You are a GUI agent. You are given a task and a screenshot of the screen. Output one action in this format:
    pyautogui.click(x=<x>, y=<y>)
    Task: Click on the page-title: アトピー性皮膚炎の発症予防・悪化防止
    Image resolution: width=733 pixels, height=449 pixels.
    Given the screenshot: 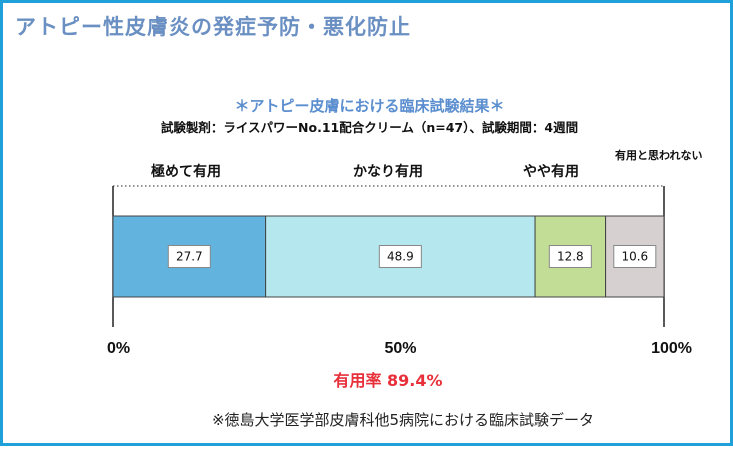 What is the action you would take?
    pyautogui.click(x=213, y=27)
    